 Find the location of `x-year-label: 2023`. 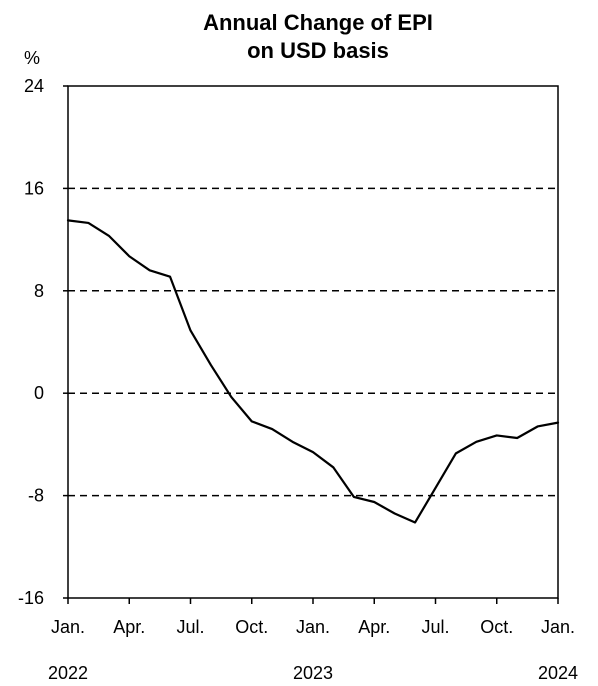

x-year-label: 2023 is located at coordinates (313, 673).